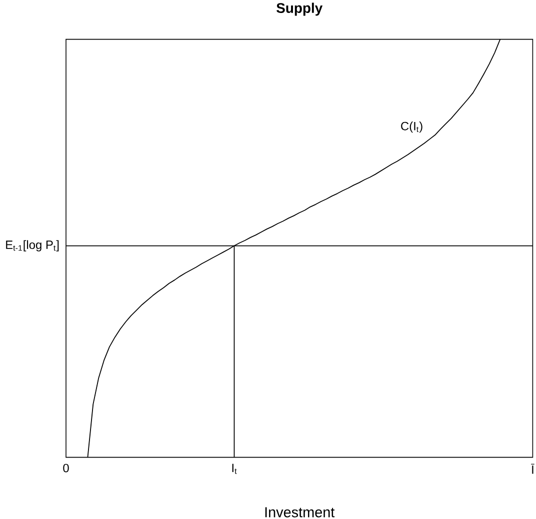 Image resolution: width=536 pixels, height=519 pixels. What do you see at coordinates (32, 246) in the screenshot?
I see `ref-line-label: E$_{t-1}$[log P$_{t}$]` at bounding box center [32, 246].